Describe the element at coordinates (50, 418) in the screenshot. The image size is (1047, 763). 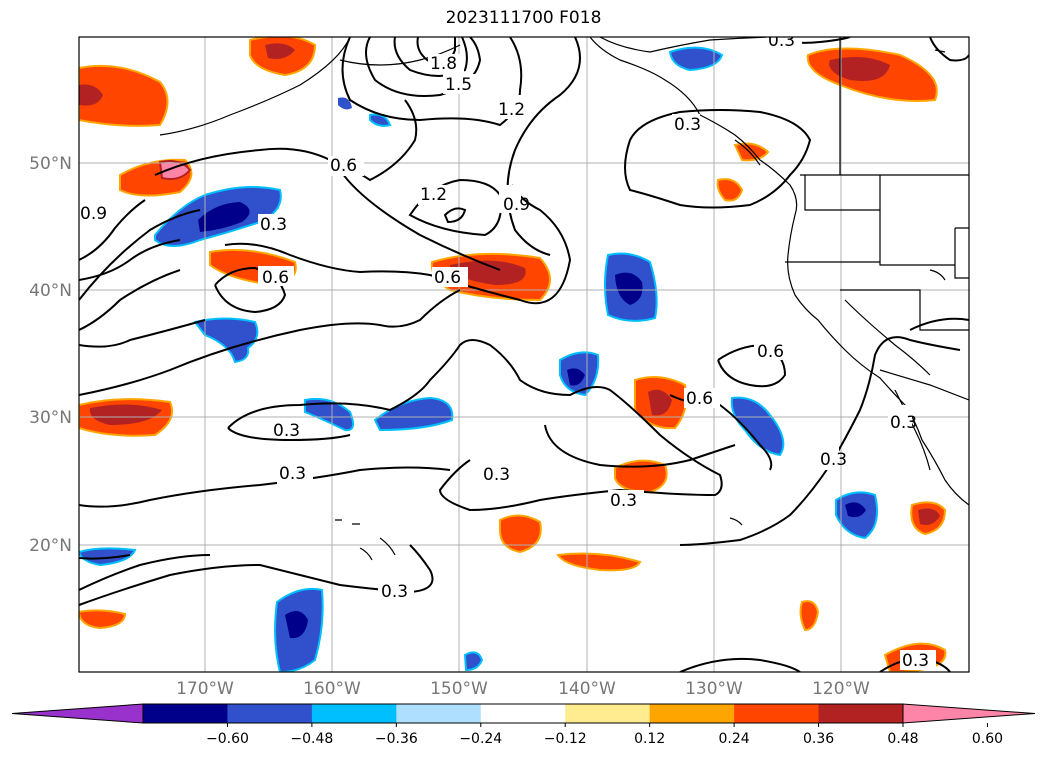
I see `lat-label: 30°N` at that location.